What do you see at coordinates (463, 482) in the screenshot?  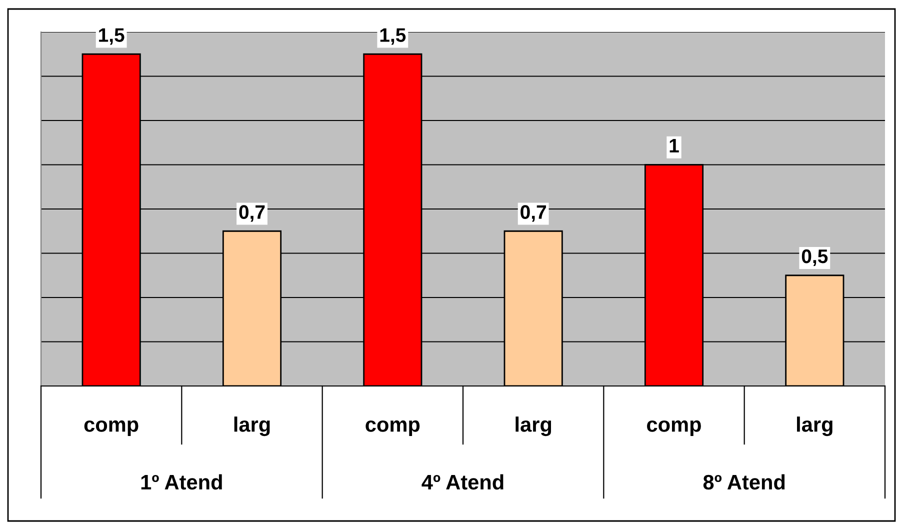 I see `text: 4º Atend` at bounding box center [463, 482].